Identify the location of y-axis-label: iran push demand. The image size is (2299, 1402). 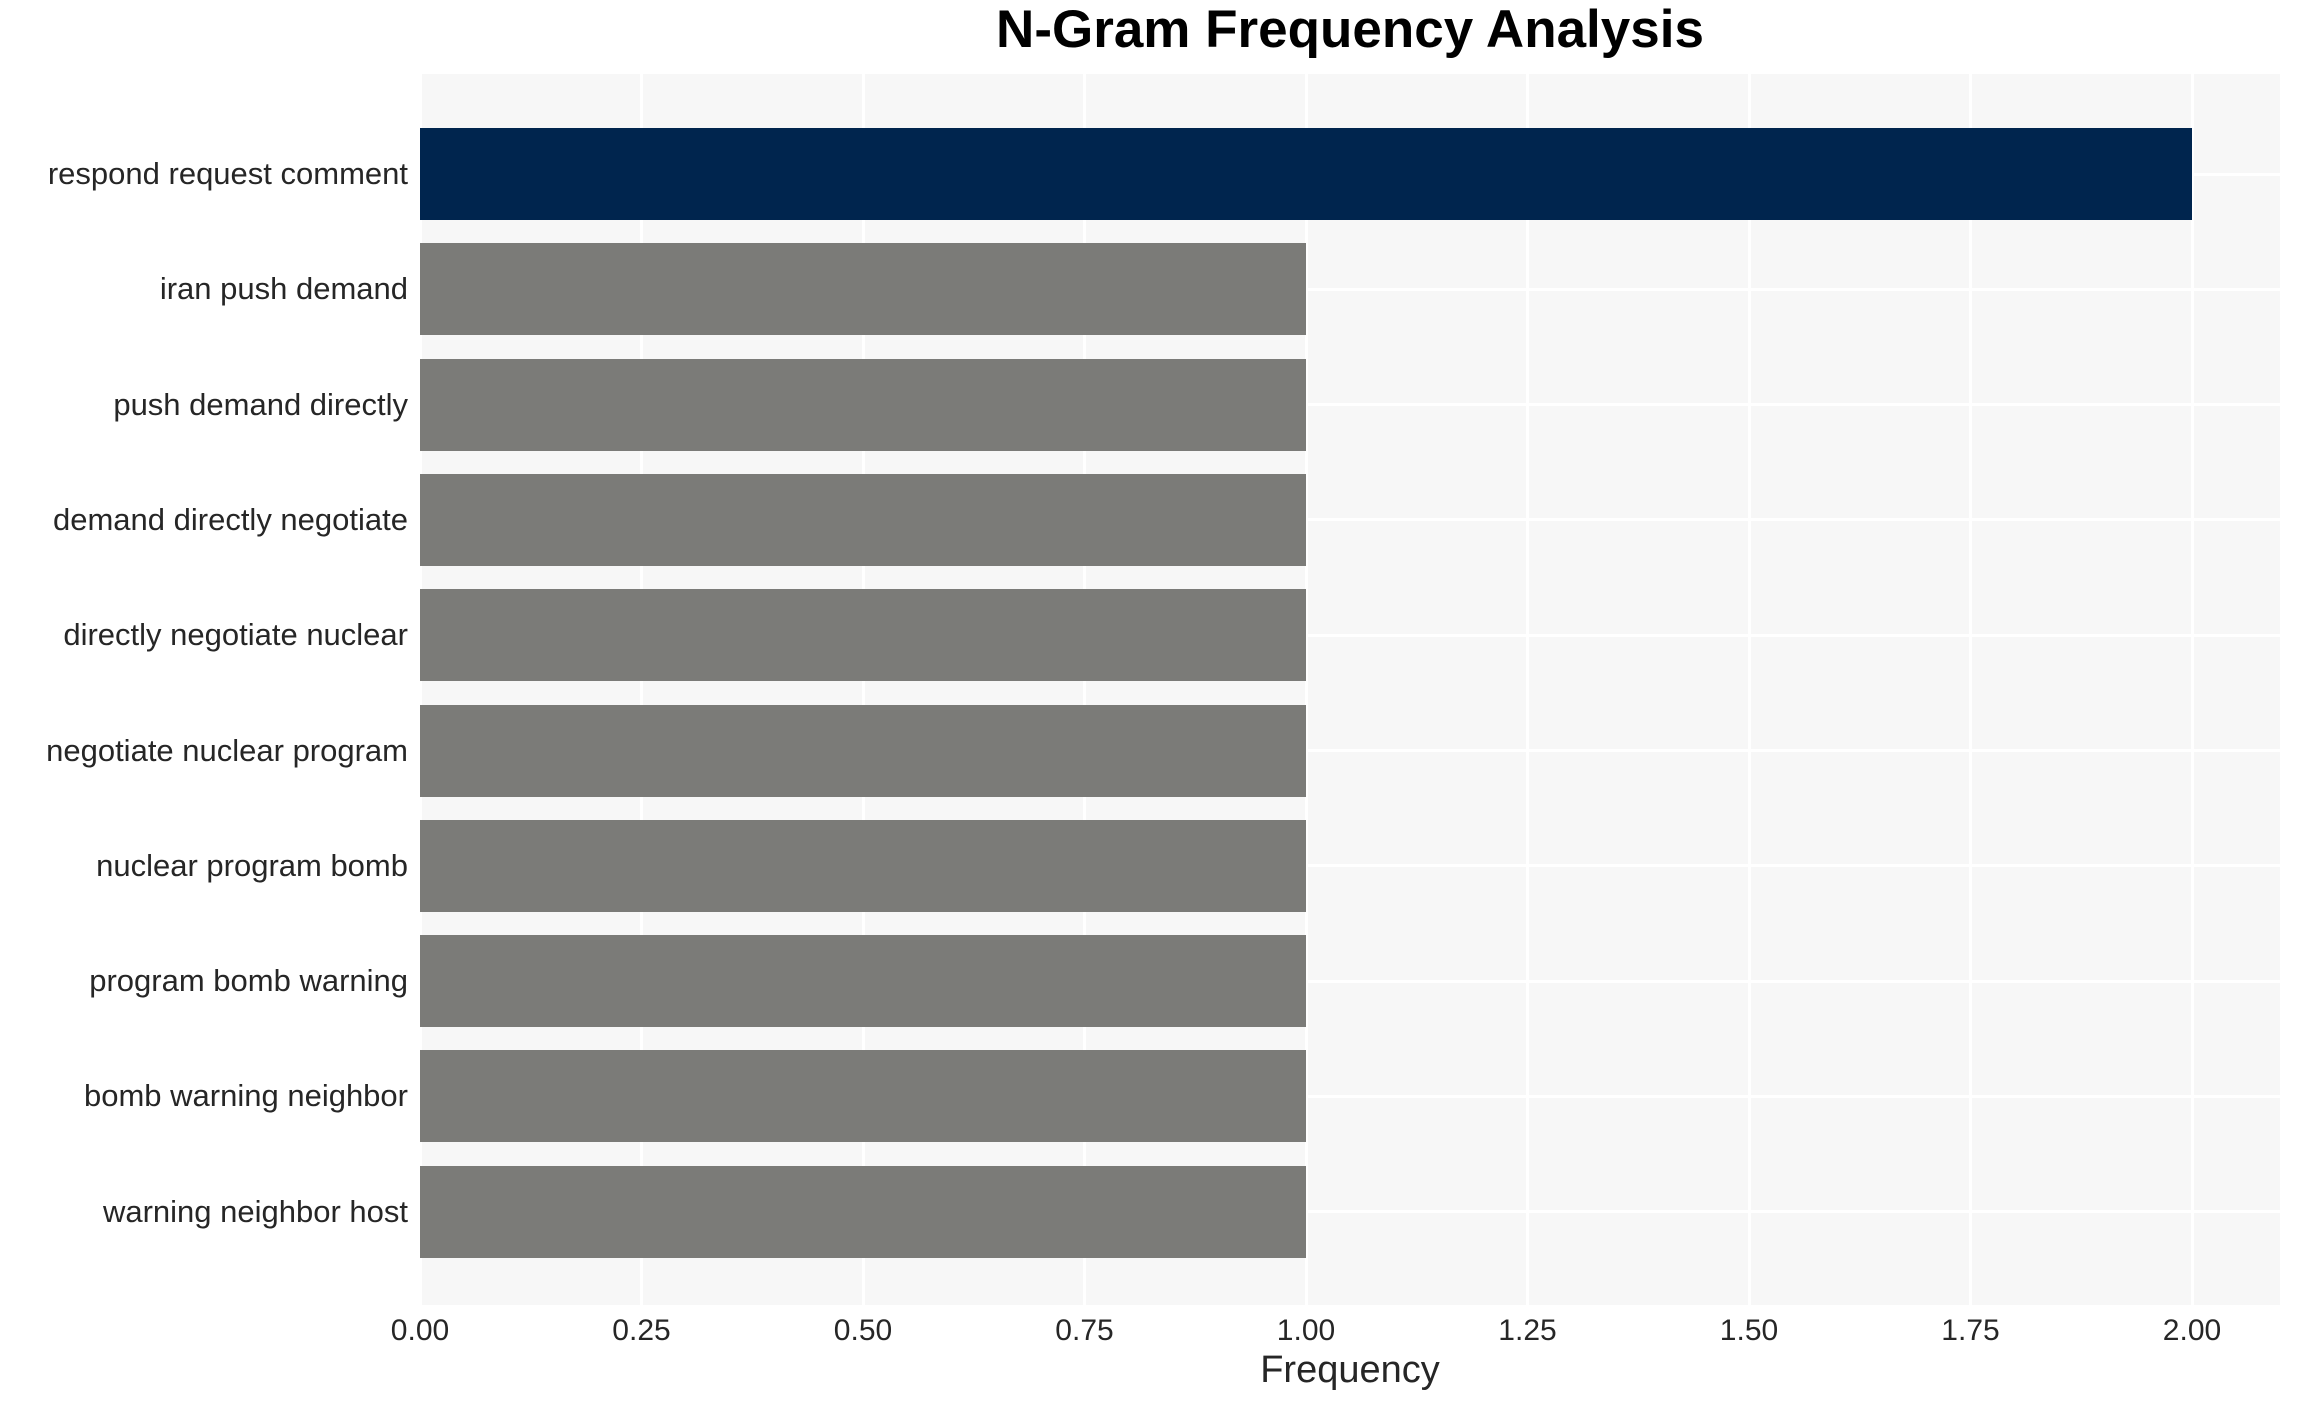
(283, 289).